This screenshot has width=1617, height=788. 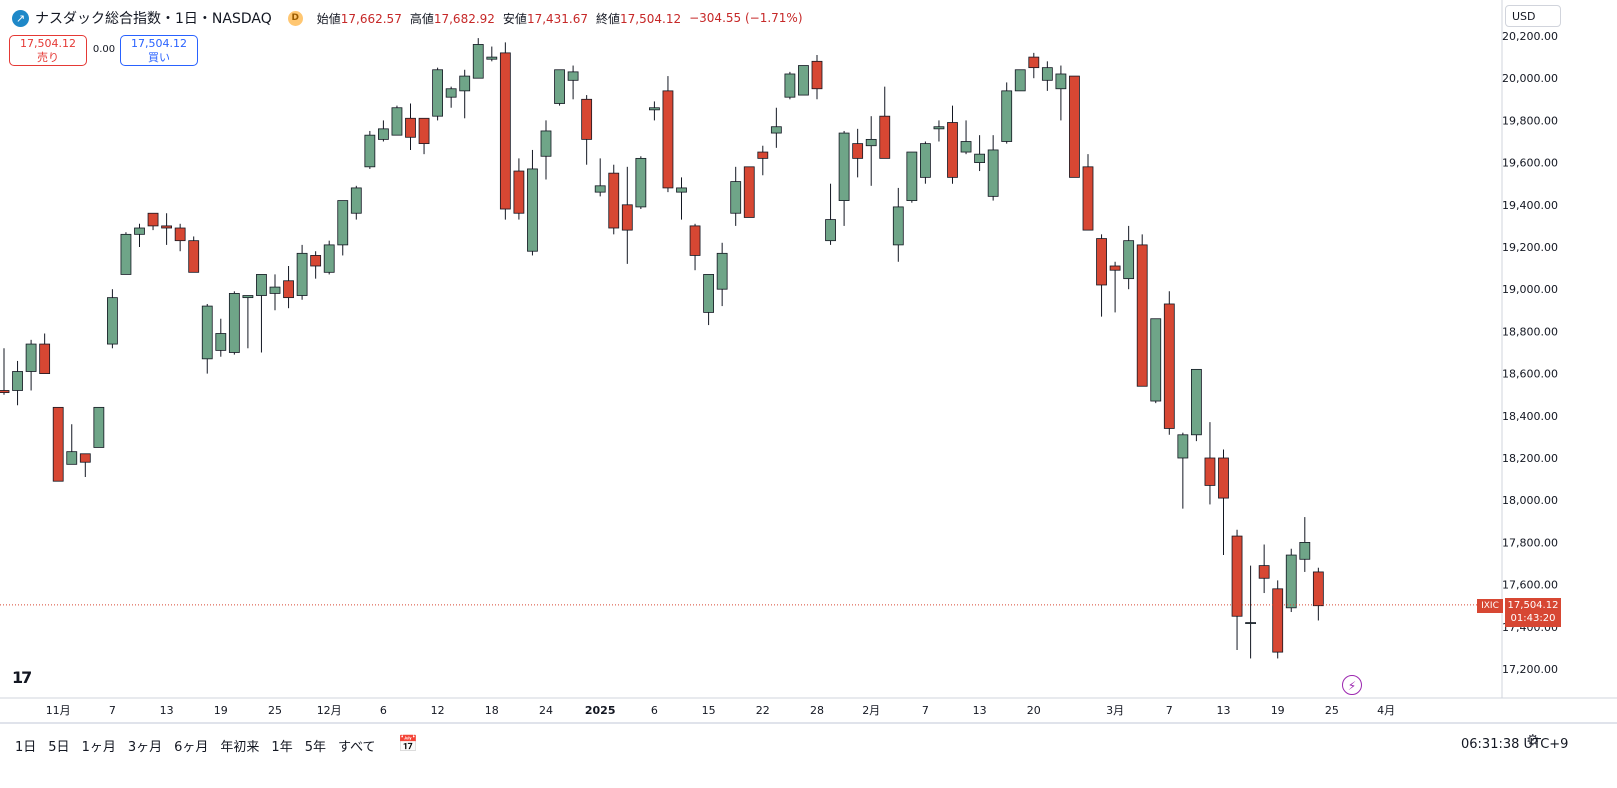 I want to click on range-5d: 5日, so click(x=59, y=747).